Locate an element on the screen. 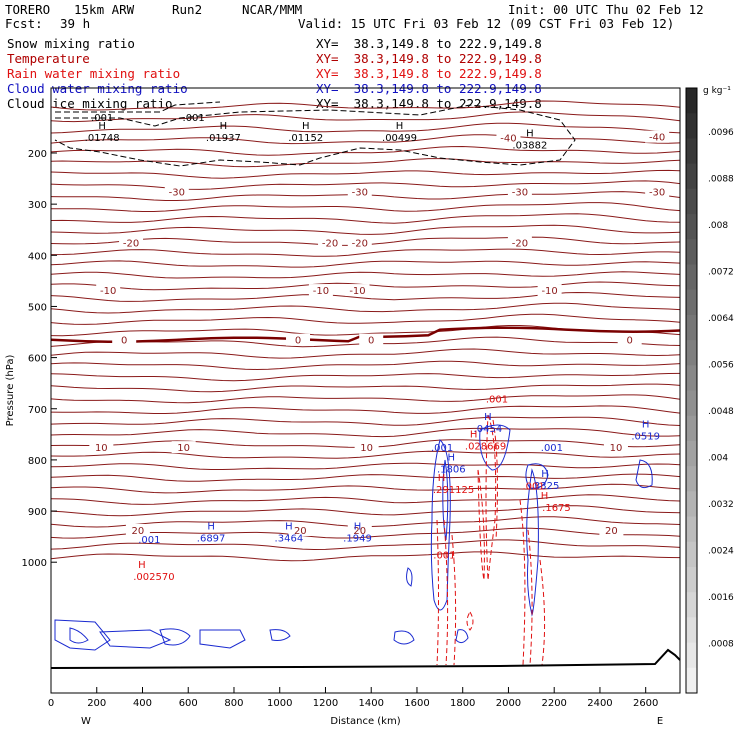  isotherm-label: -30 is located at coordinates (520, 192).